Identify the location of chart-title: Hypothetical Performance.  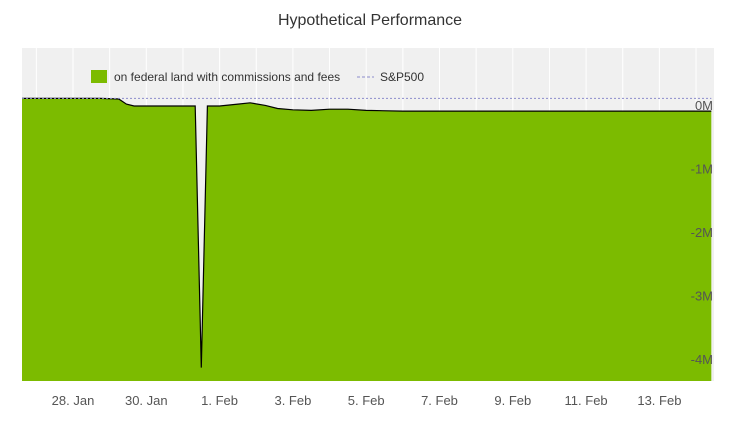
(370, 20).